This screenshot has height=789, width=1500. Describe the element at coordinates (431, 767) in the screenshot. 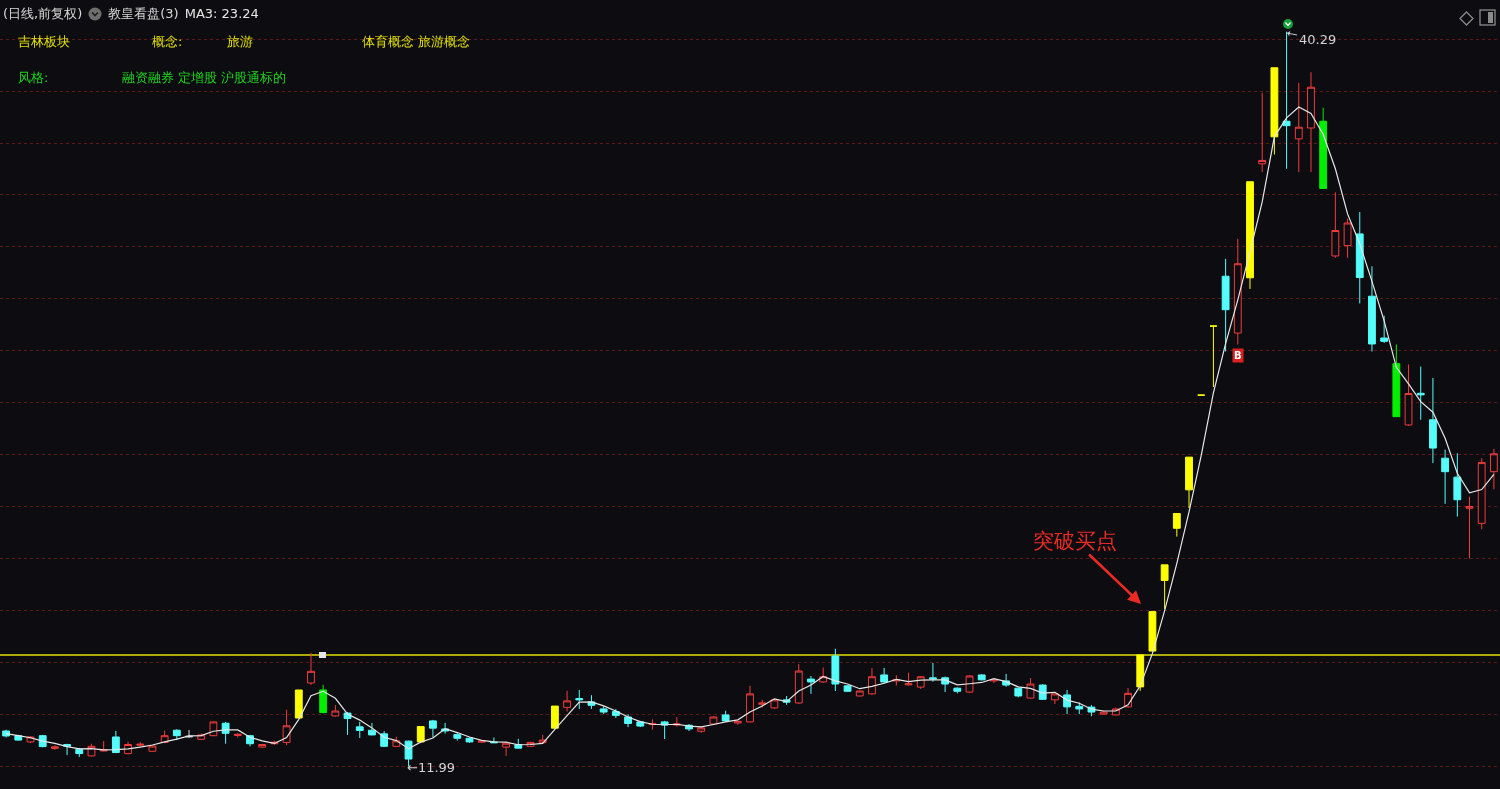

I see `annotation: ←11.99` at that location.